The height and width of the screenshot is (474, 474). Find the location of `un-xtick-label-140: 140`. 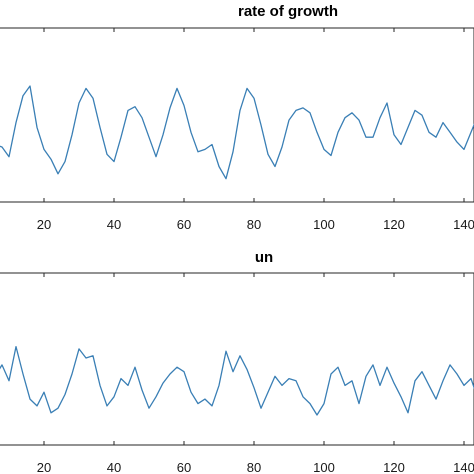

un-xtick-label-140: 140 is located at coordinates (463, 467).